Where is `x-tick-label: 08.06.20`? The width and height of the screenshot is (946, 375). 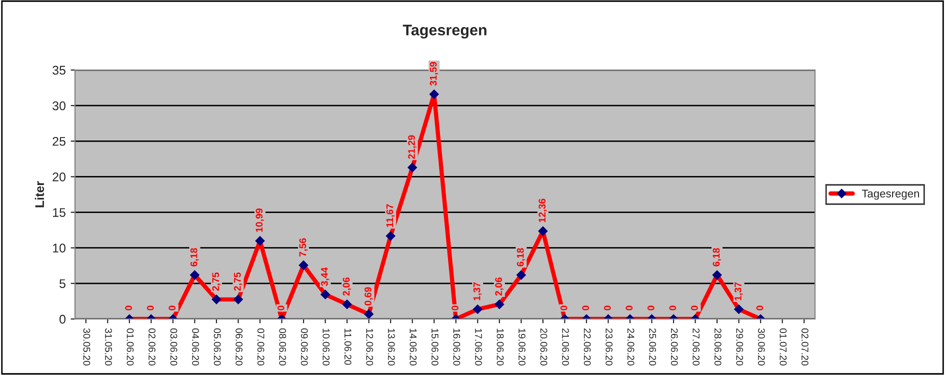 x-tick-label: 08.06.20 is located at coordinates (282, 347).